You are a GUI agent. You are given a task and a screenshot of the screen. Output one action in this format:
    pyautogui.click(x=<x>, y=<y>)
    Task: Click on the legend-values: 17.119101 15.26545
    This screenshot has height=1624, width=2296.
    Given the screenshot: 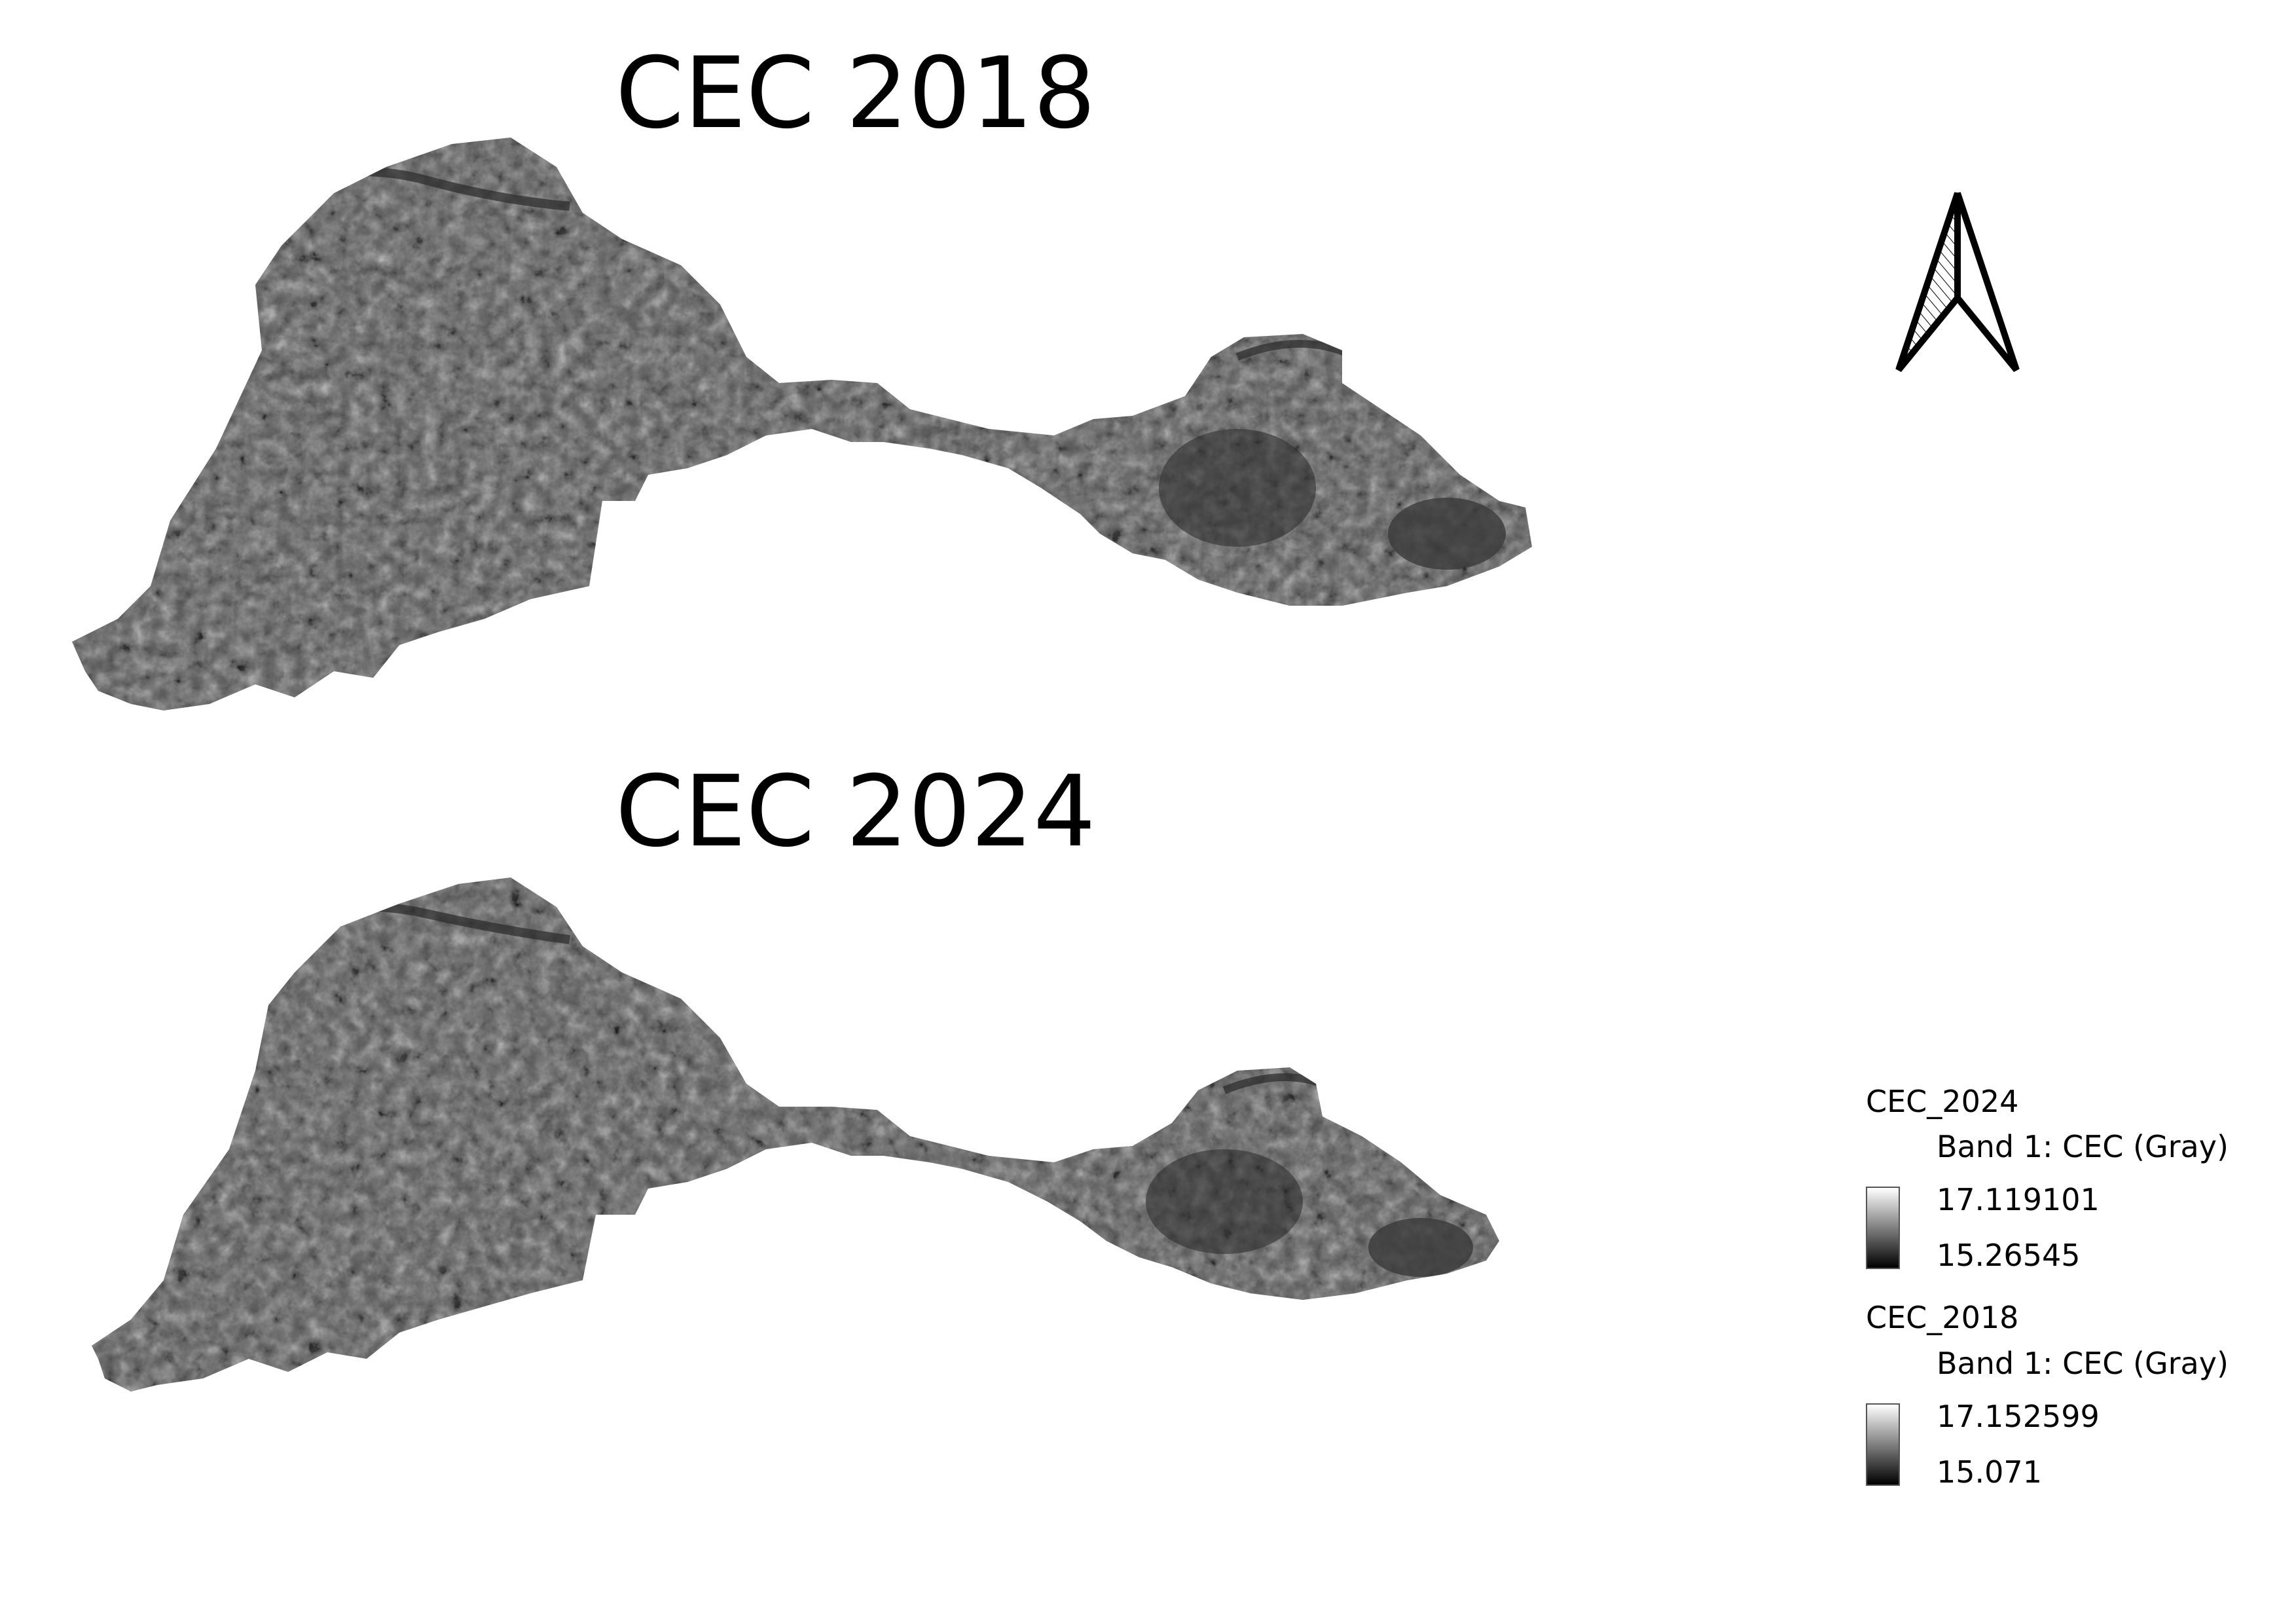 What is the action you would take?
    pyautogui.click(x=2018, y=1228)
    